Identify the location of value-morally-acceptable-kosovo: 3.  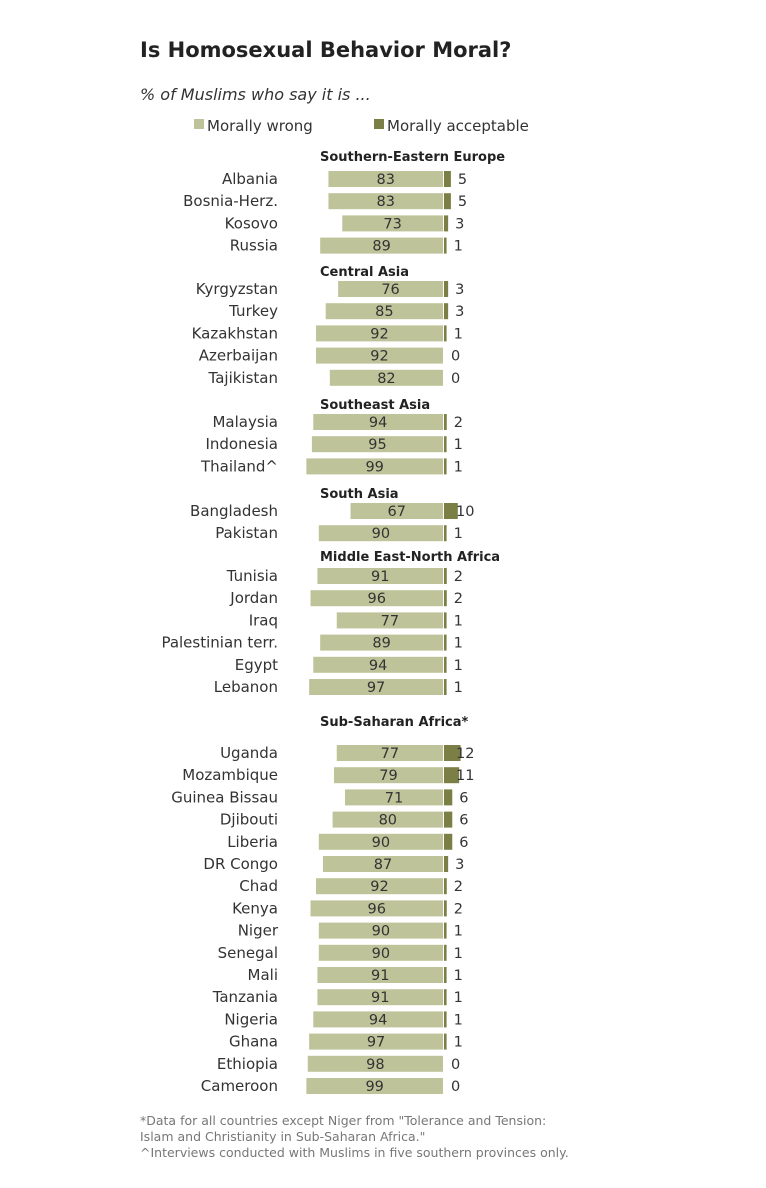
(459, 224).